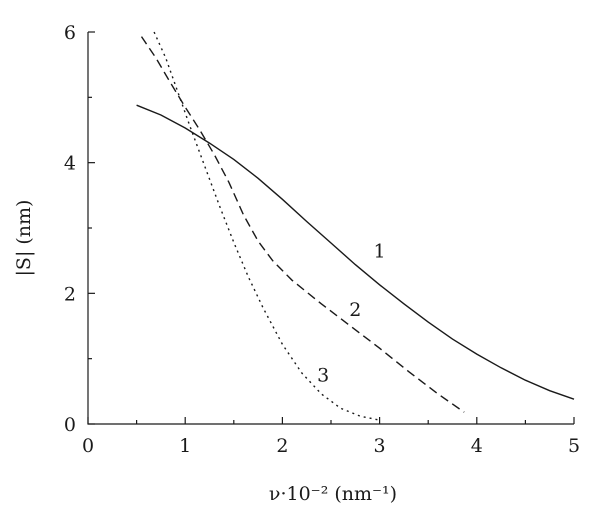 The image size is (600, 519). I want to click on x-tick-label: 1, so click(185, 446).